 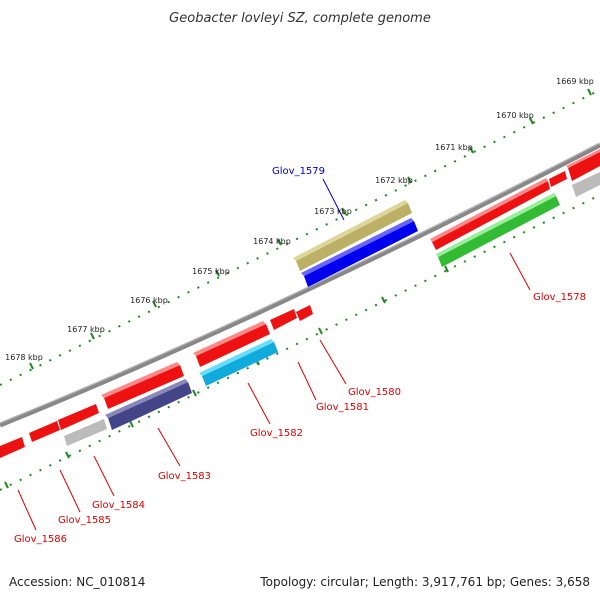 What do you see at coordinates (77, 582) in the screenshot?
I see `accession-text: Accession: NC_010814` at bounding box center [77, 582].